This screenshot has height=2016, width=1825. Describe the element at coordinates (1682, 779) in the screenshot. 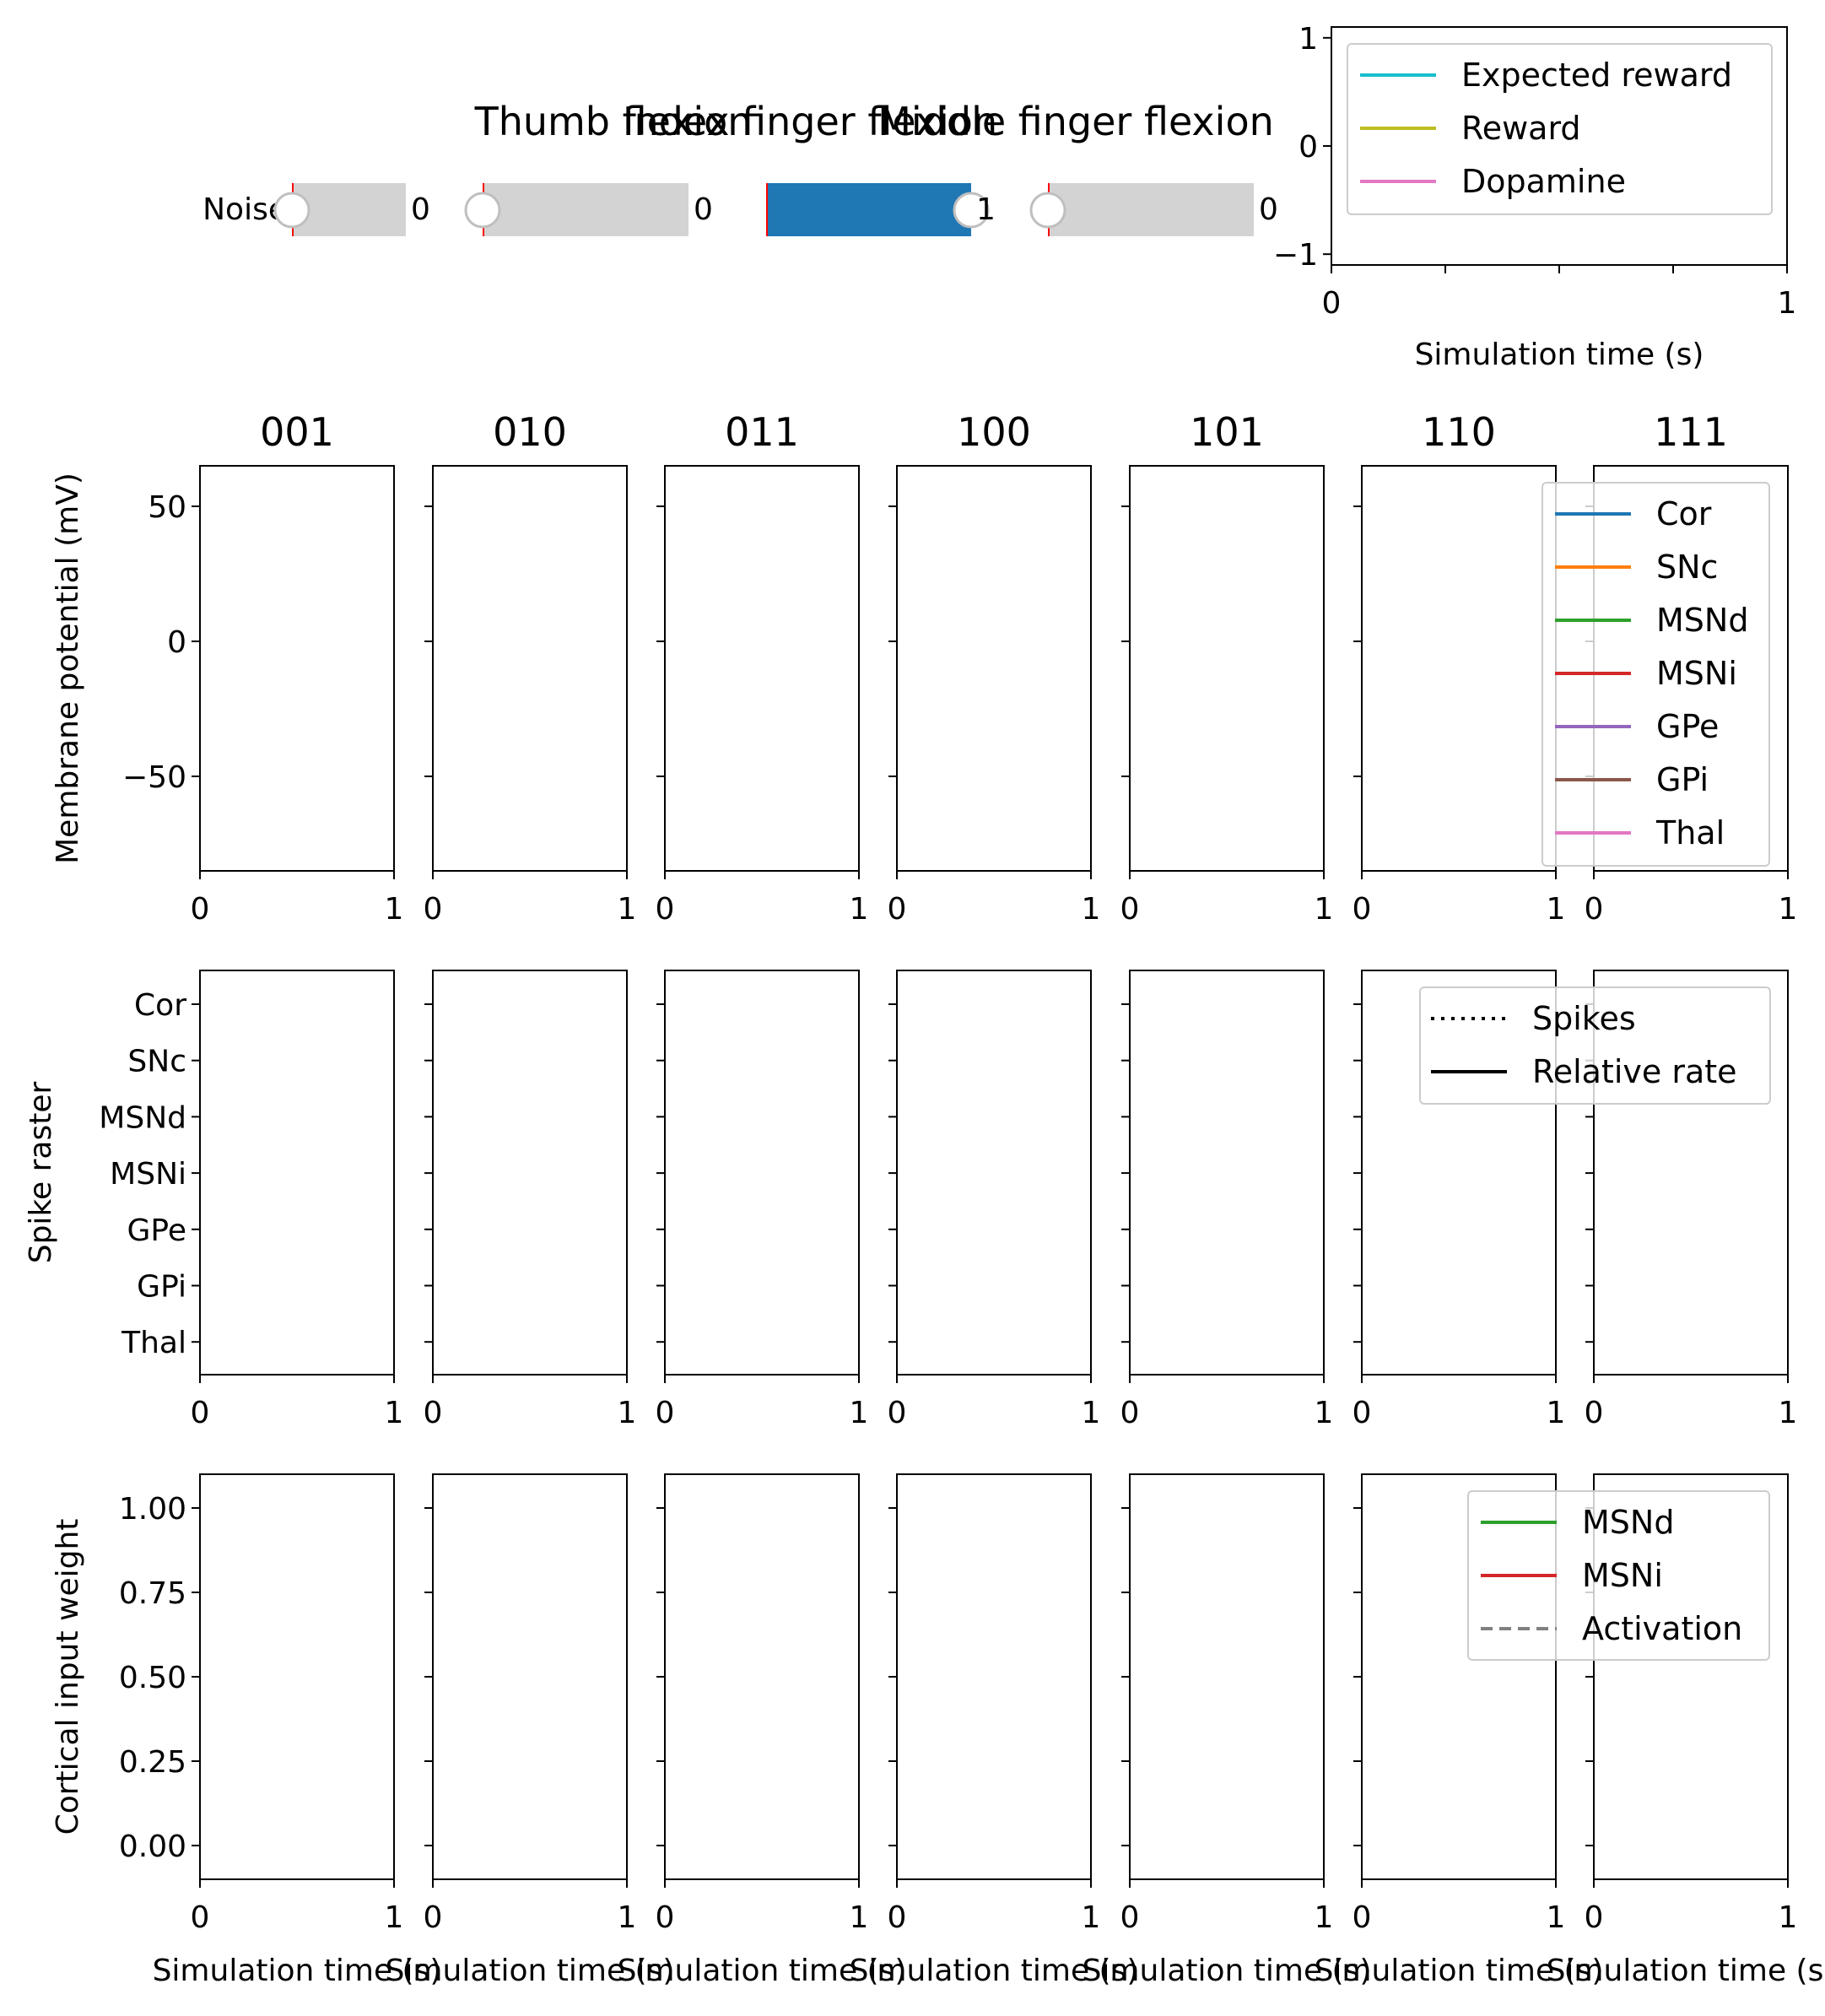

I see `legend-label: GPi` at that location.